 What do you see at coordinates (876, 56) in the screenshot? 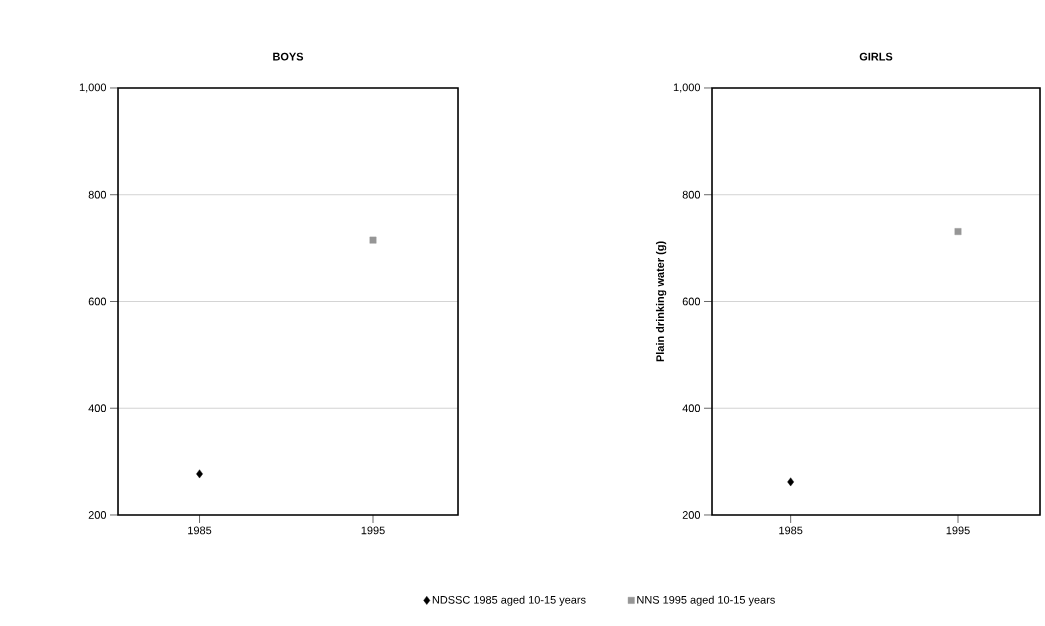
I see `chart-title: GIRLS` at bounding box center [876, 56].